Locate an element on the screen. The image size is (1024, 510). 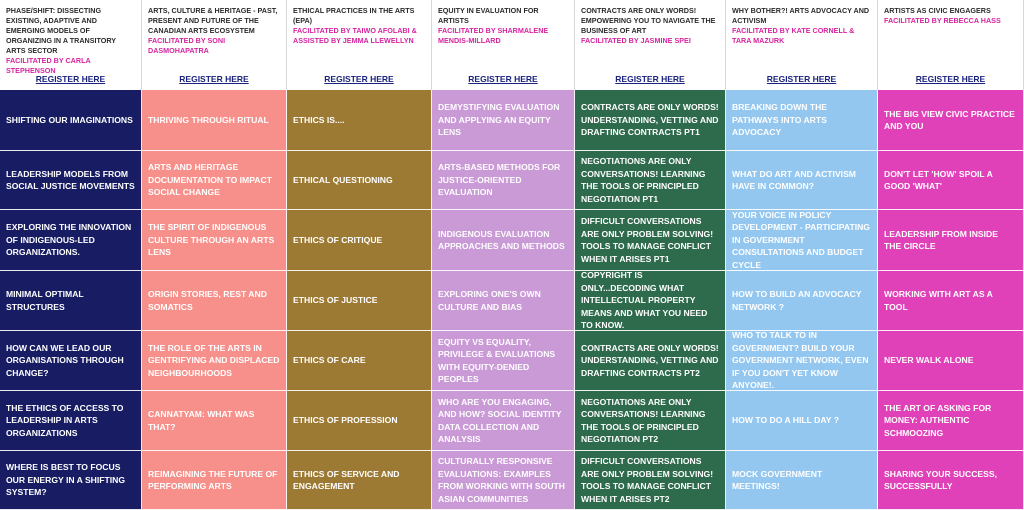
session-cell: CANNATYAM: WHAT WAS THAT? is located at coordinates (214, 421).